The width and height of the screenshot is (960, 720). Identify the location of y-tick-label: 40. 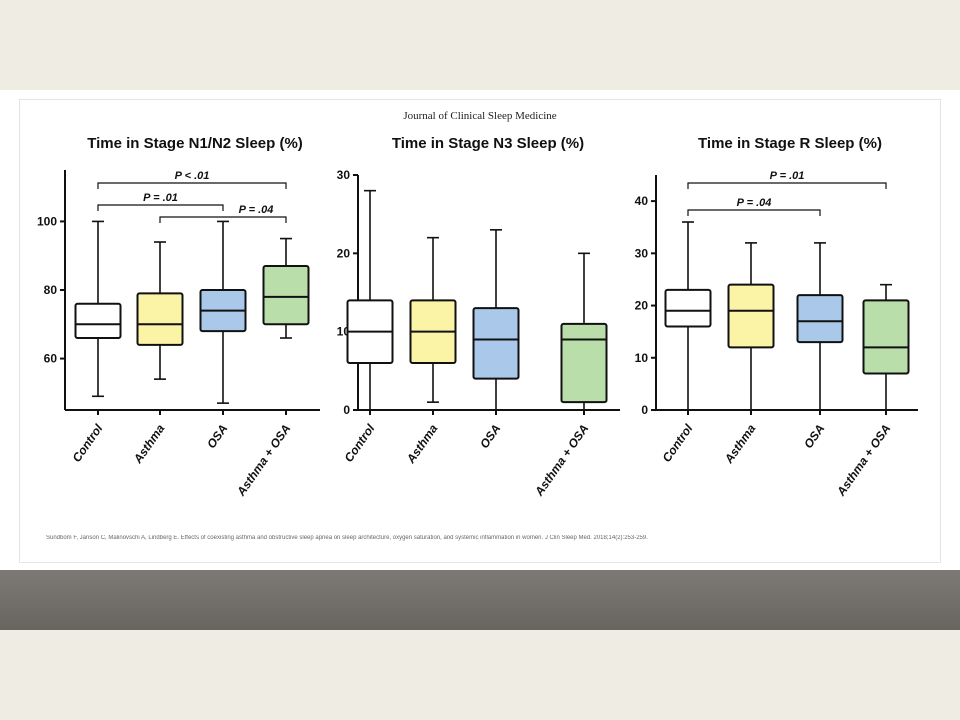
(642, 201).